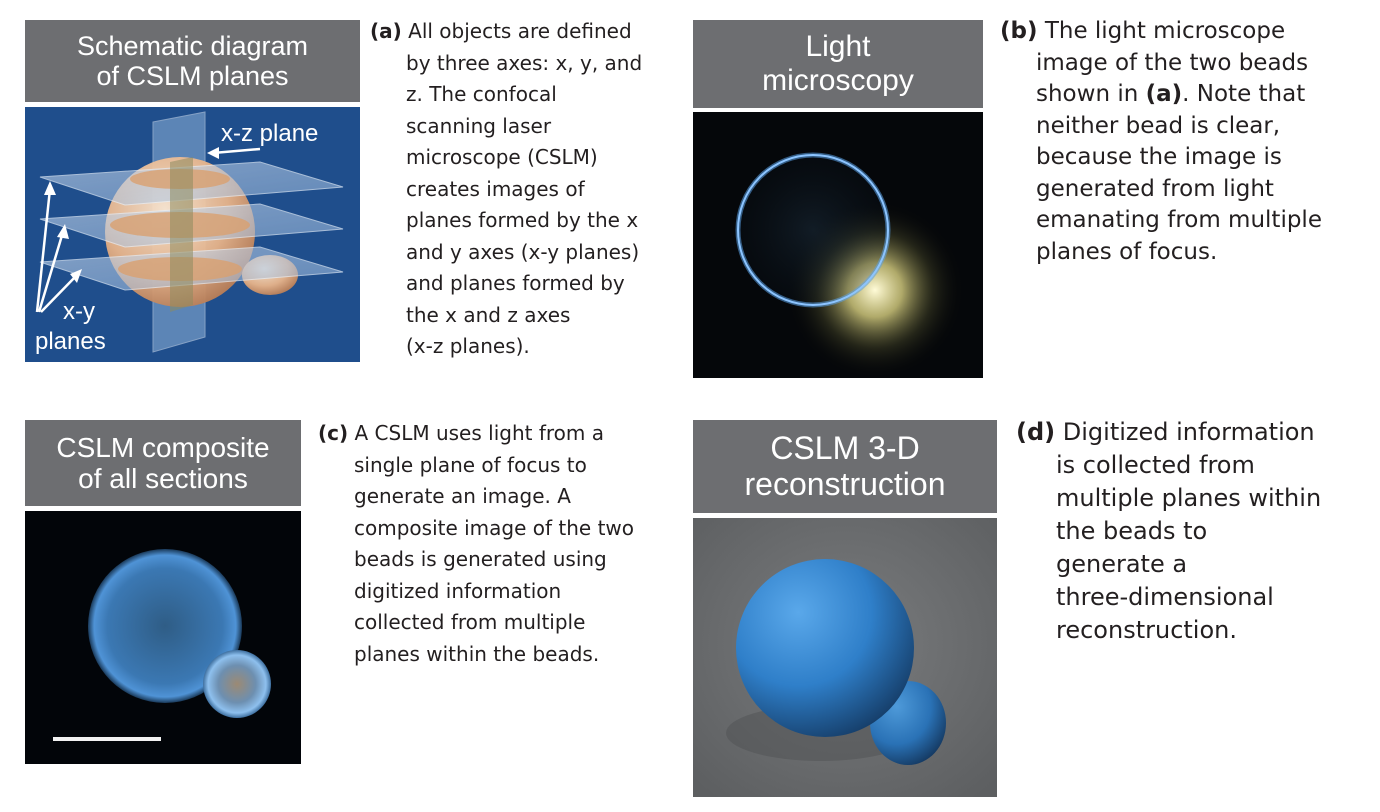  What do you see at coordinates (522, 220) in the screenshot?
I see `caption-text: planes formed by the x` at bounding box center [522, 220].